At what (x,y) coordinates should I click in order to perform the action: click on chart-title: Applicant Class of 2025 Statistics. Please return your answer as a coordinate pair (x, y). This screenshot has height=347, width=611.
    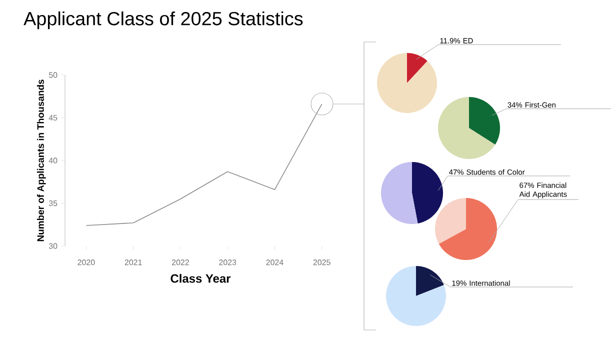
    Looking at the image, I should click on (163, 20).